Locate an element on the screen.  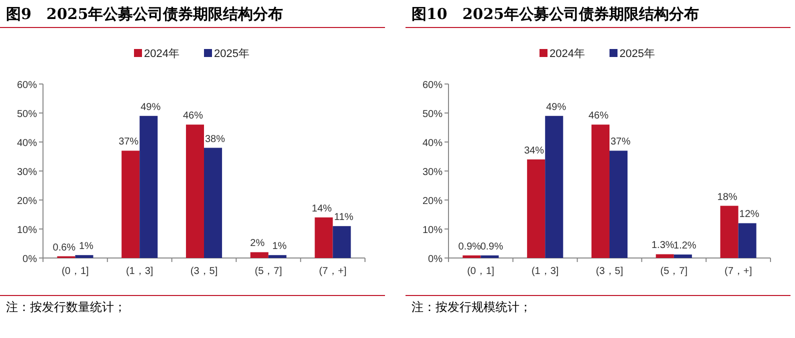
text: 注：按发行数量统计； is located at coordinates (66, 307).